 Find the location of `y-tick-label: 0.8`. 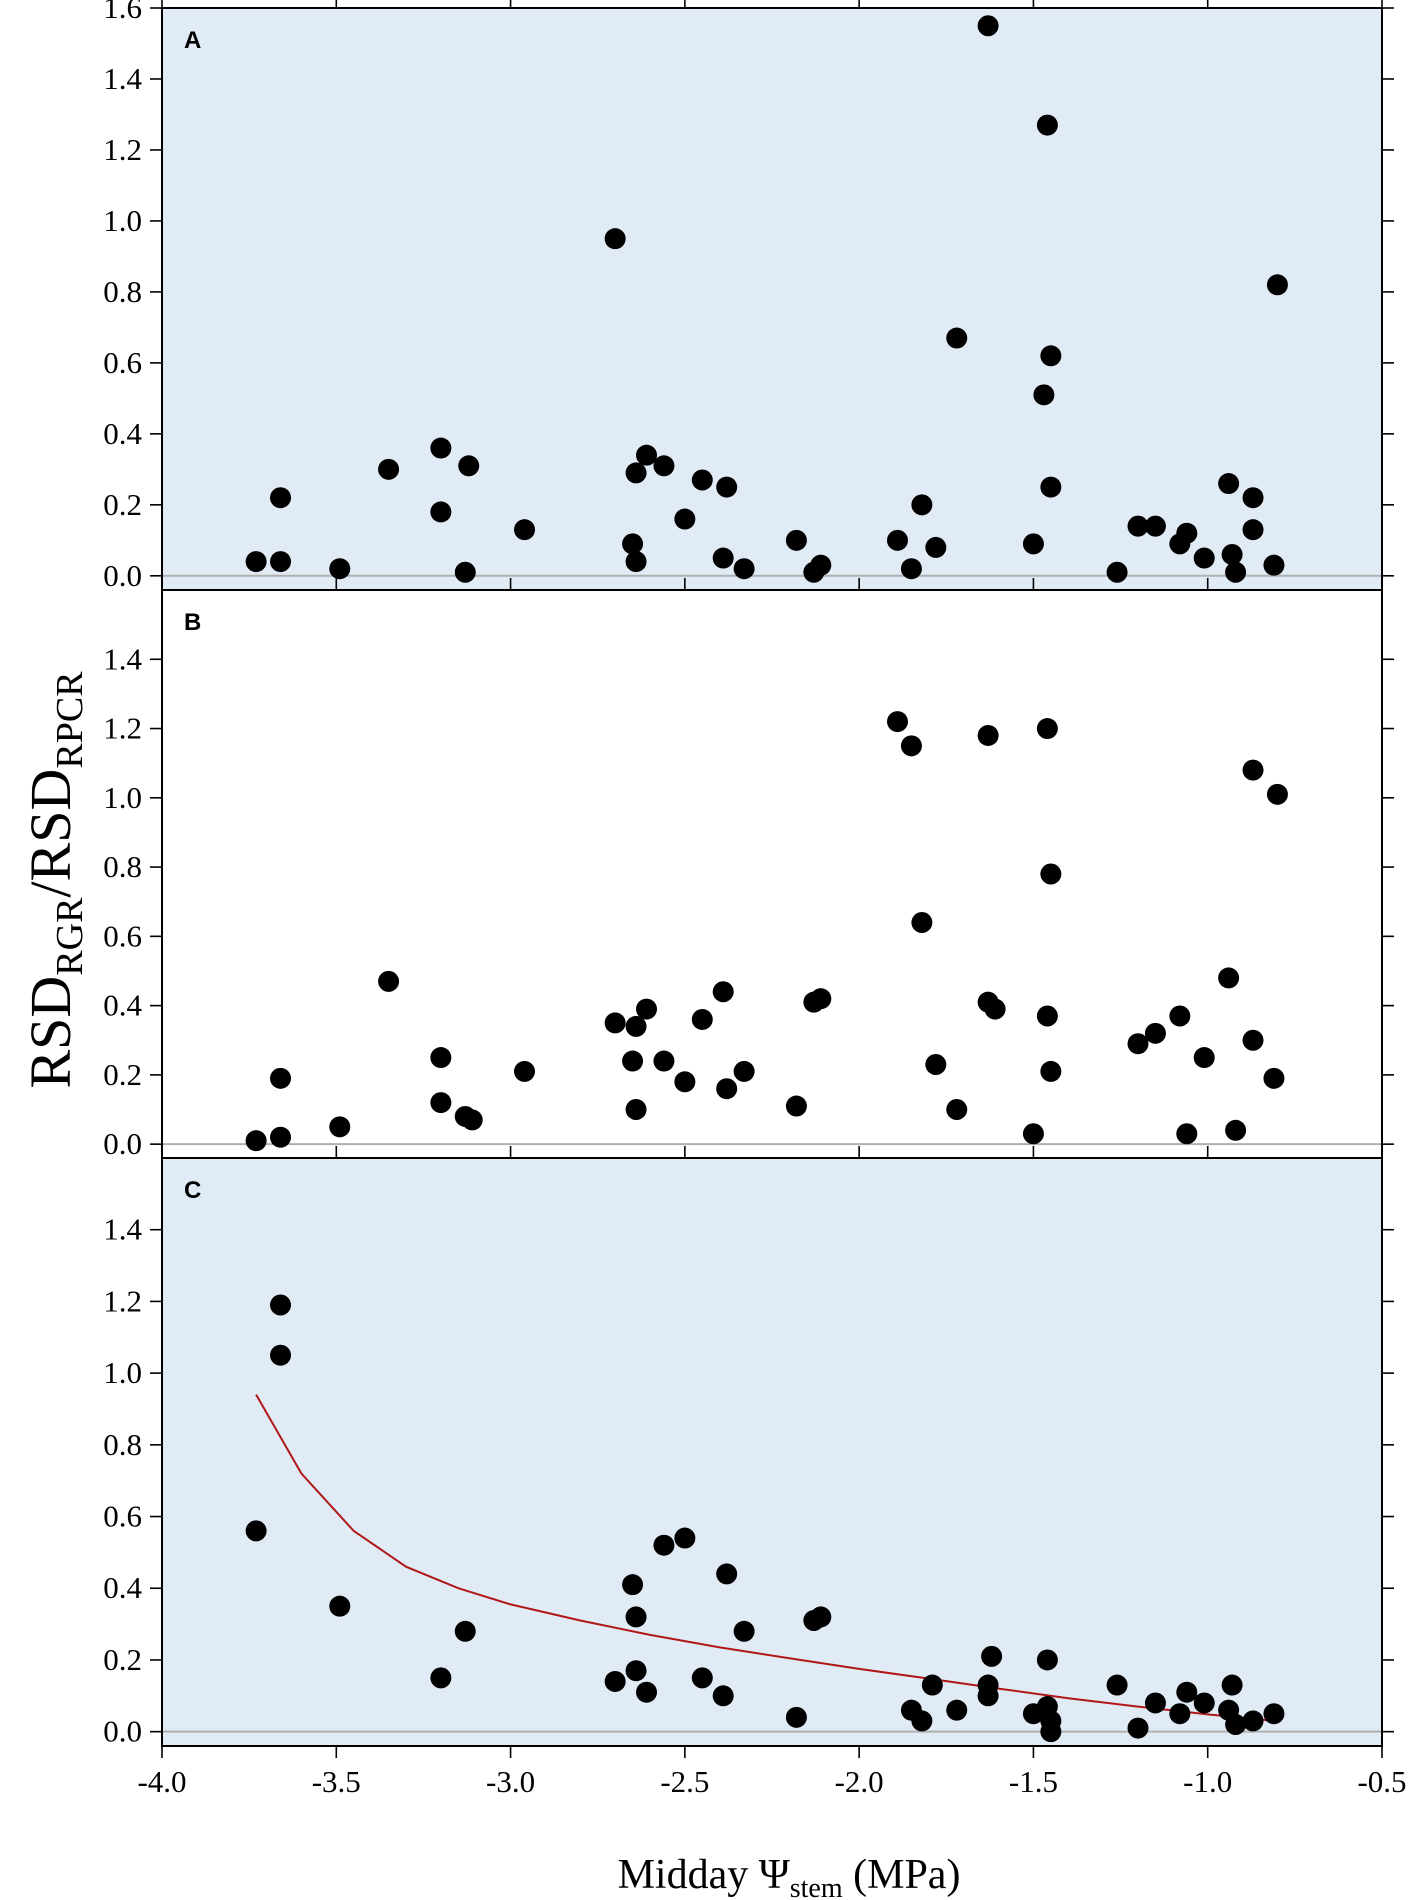

y-tick-label: 0.8 is located at coordinates (122, 1444).